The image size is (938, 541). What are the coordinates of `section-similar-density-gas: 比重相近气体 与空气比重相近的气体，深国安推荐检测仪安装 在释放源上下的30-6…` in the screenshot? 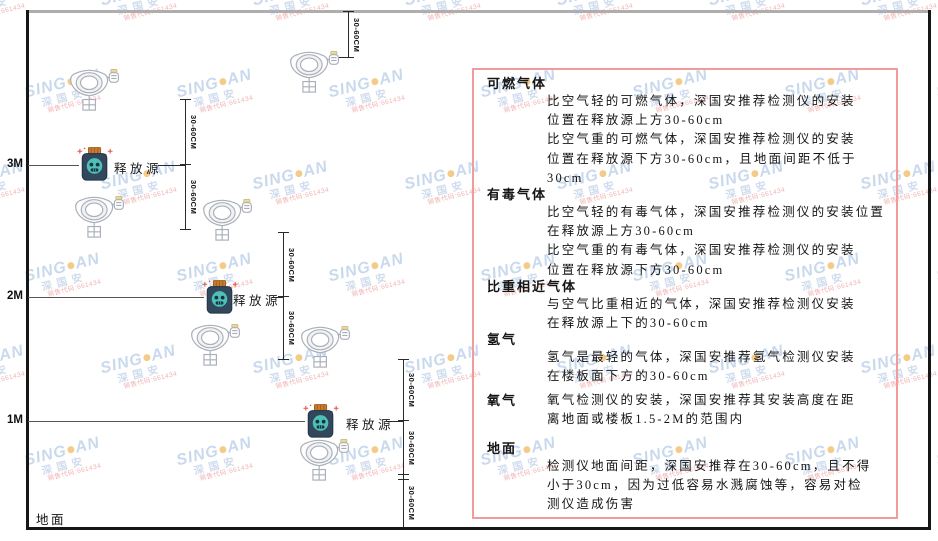 It's located at (688, 305).